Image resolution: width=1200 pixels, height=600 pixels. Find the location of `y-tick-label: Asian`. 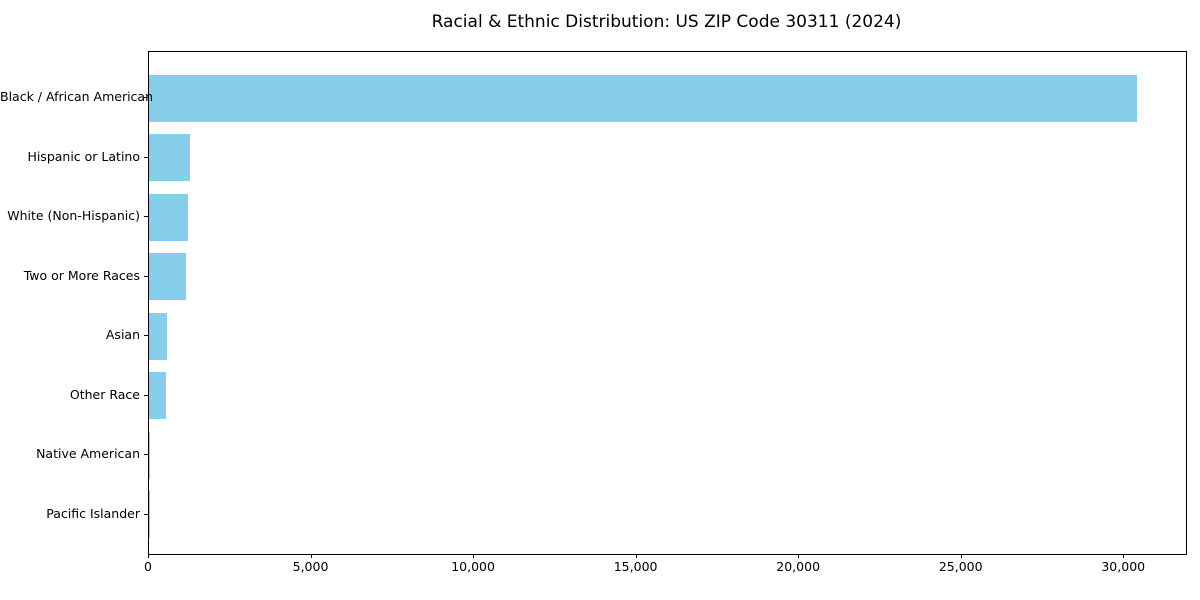

y-tick-label: Asian is located at coordinates (122, 334).